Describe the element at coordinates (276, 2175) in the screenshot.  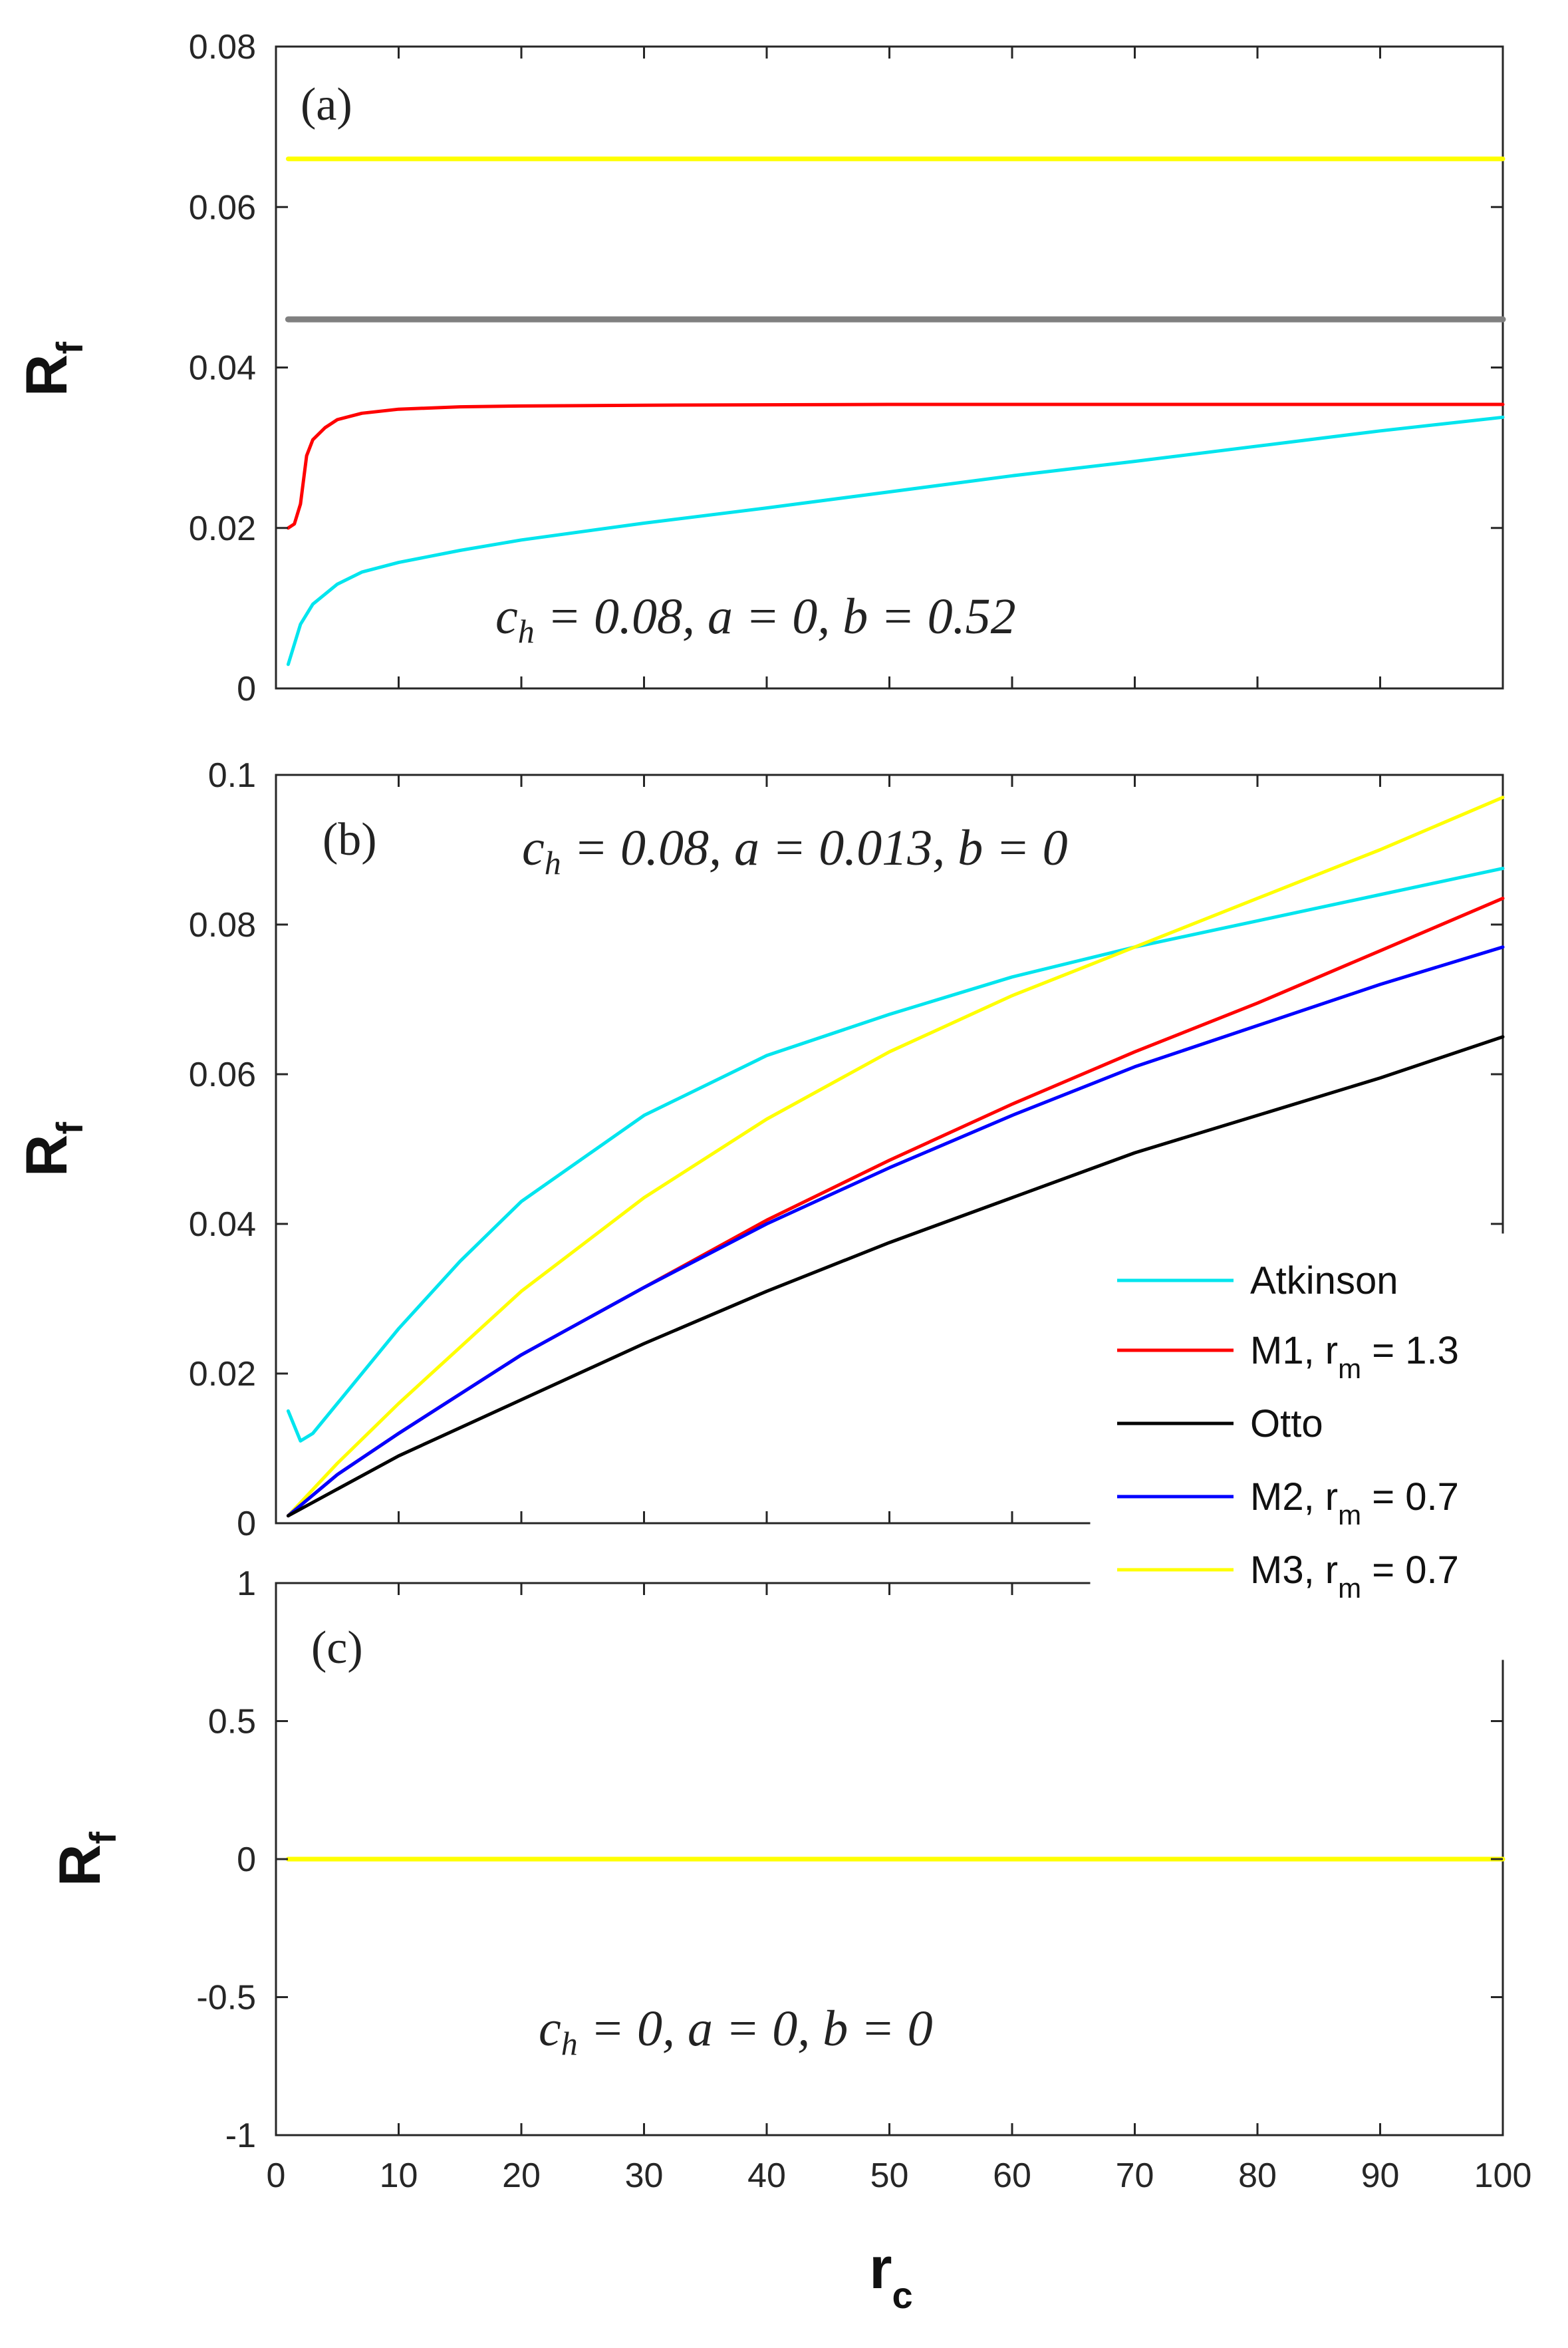
I see `x-tick-label: 0` at that location.